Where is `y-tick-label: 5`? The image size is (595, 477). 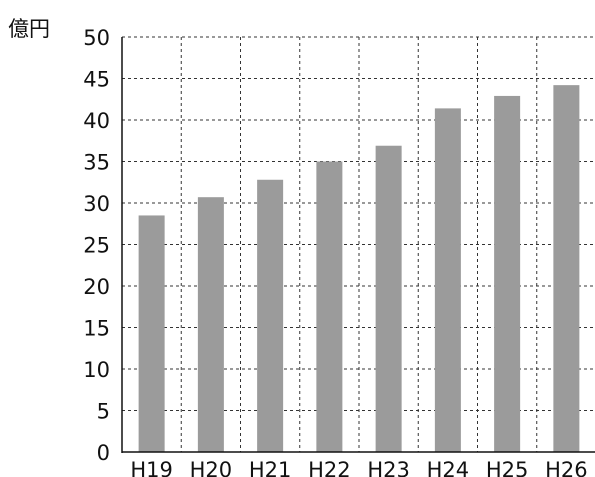
y-tick-label: 5 is located at coordinates (103, 412).